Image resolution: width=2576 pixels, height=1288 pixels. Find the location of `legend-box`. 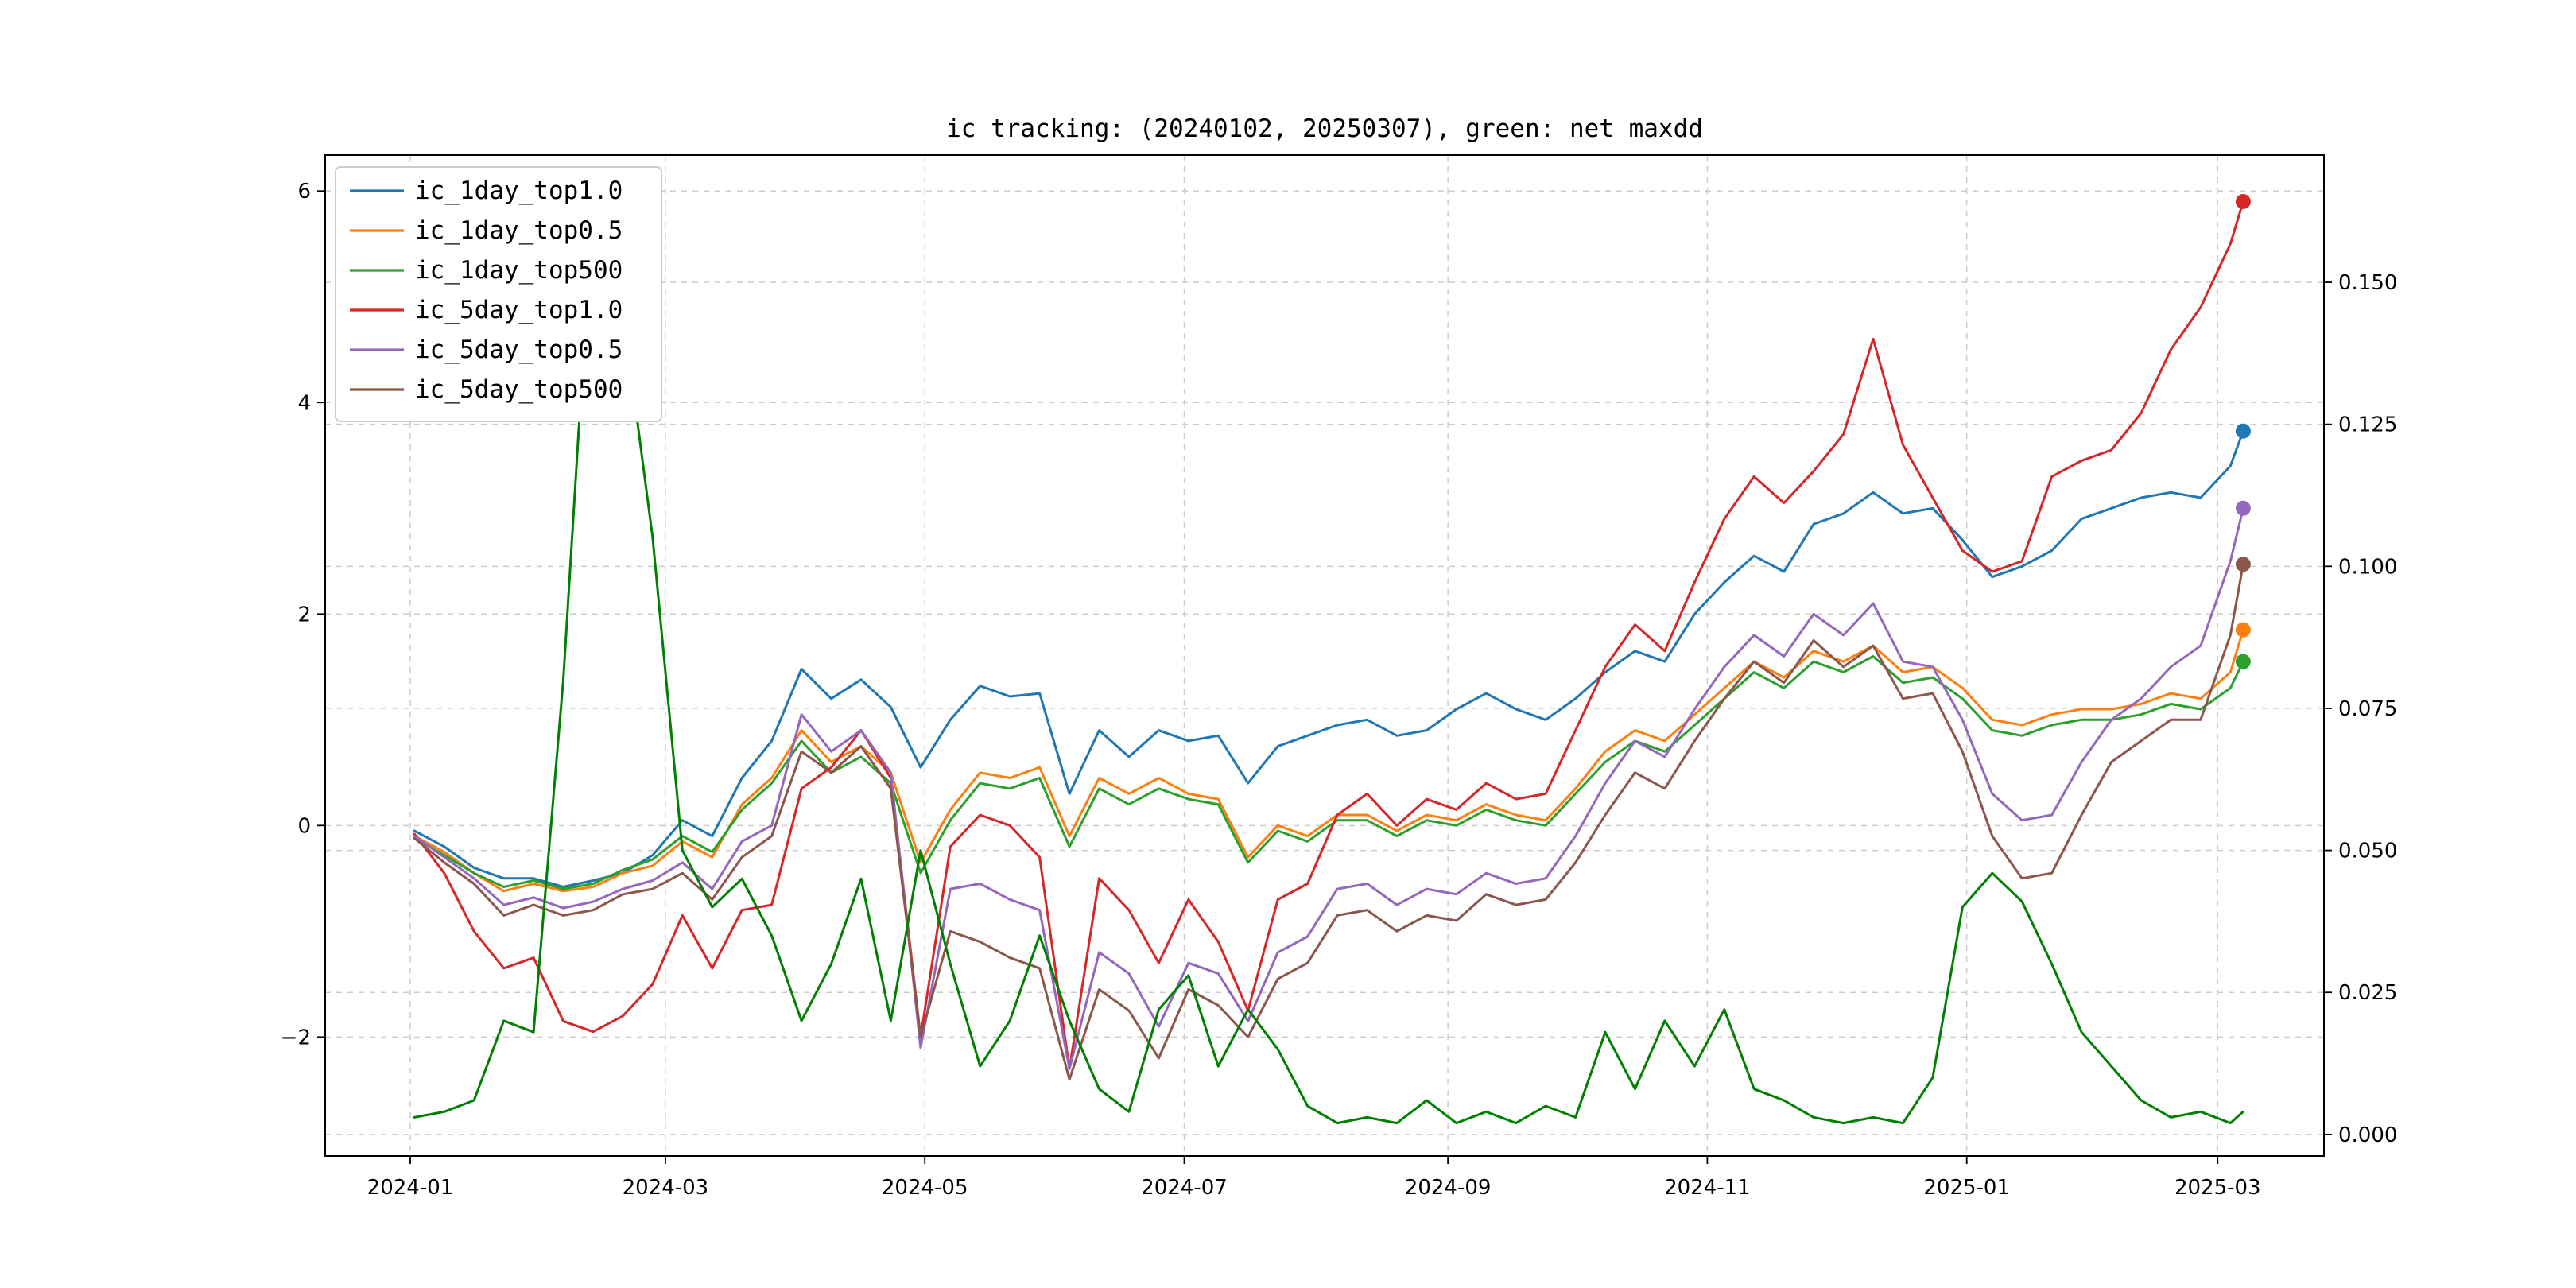

legend-box is located at coordinates (499, 294).